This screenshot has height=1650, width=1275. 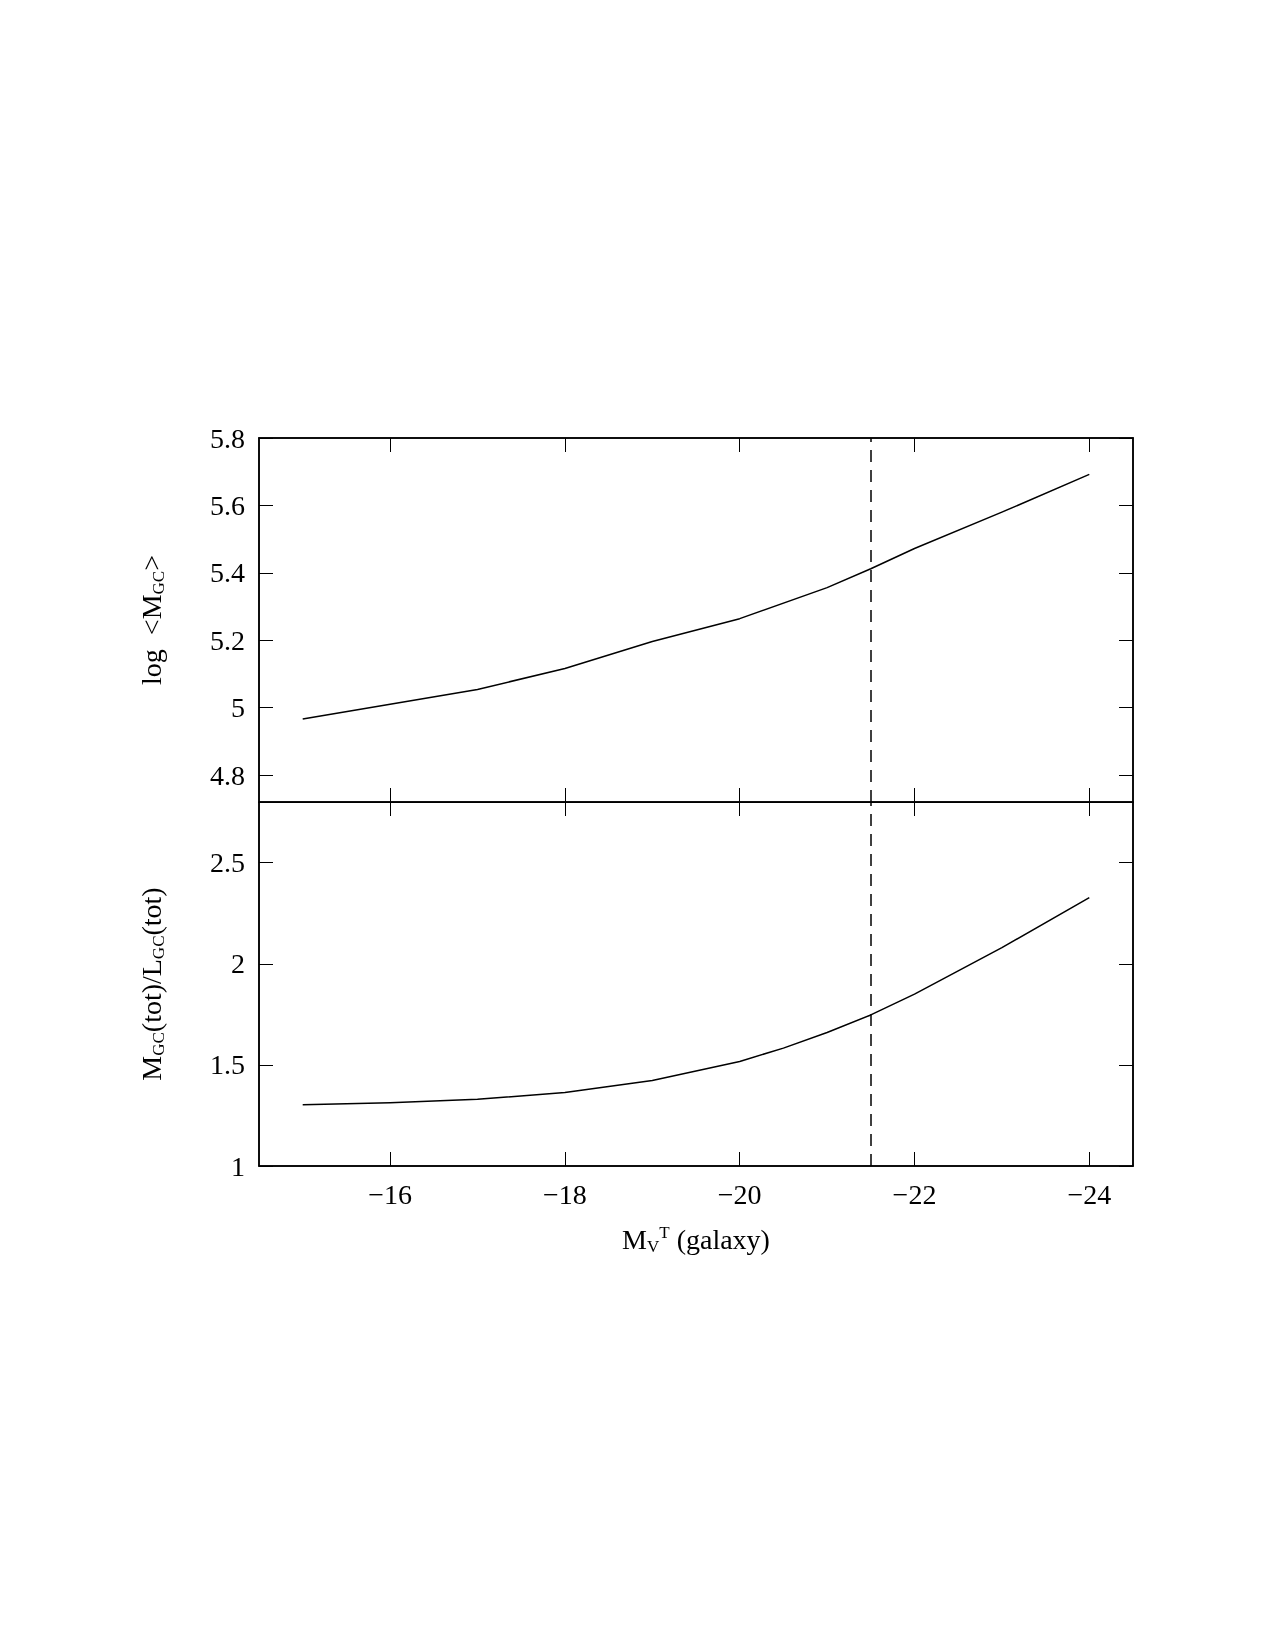 What do you see at coordinates (238, 964) in the screenshot?
I see `y-tick-label: 2` at bounding box center [238, 964].